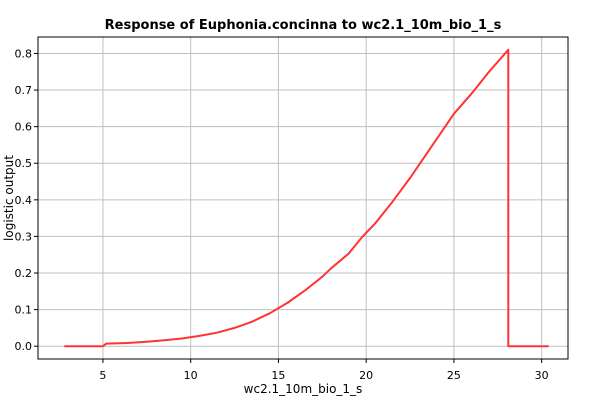 The height and width of the screenshot is (400, 600). What do you see at coordinates (278, 375) in the screenshot?
I see `x-tick-label: 15` at bounding box center [278, 375].